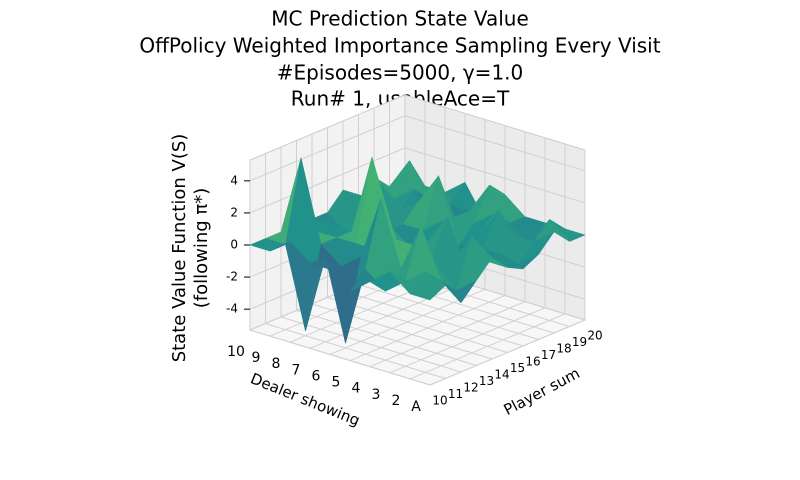  What do you see at coordinates (179, 248) in the screenshot?
I see `z-axis-label: State Value Function V(S)` at bounding box center [179, 248].